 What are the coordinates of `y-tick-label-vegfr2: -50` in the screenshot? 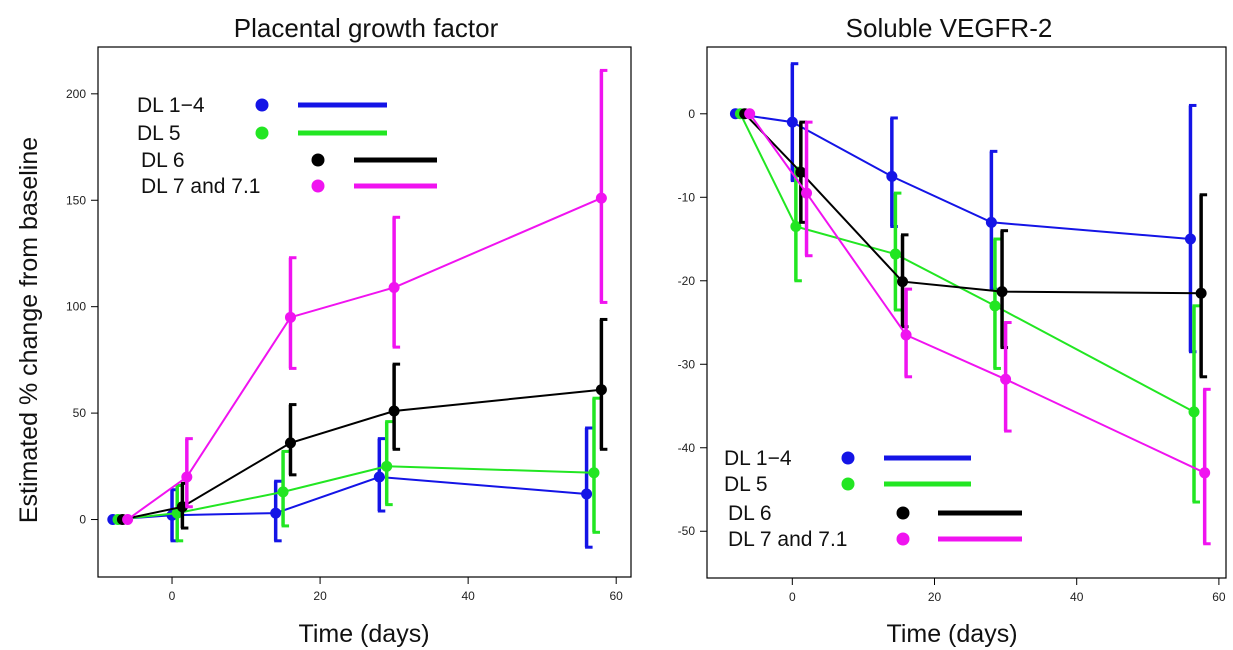 It's located at (687, 531).